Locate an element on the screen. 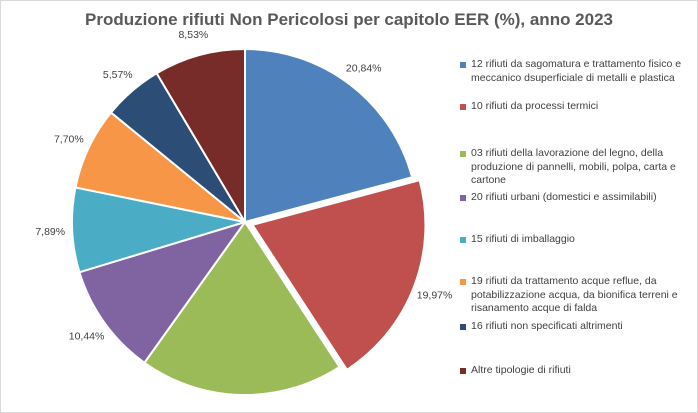 This screenshot has width=698, height=413. legend-item: 10 rifiuti da processi termici is located at coordinates (576, 107).